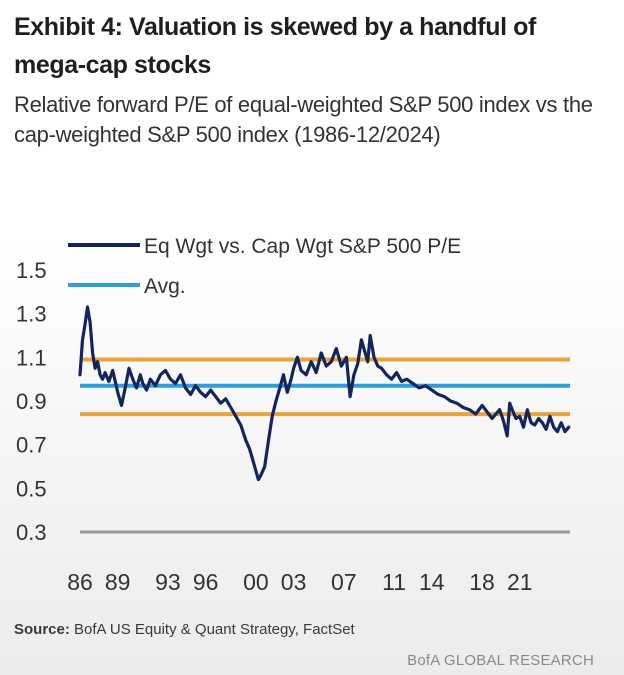 Image resolution: width=624 pixels, height=675 pixels. Describe the element at coordinates (482, 582) in the screenshot. I see `x-tick-label: 18` at that location.